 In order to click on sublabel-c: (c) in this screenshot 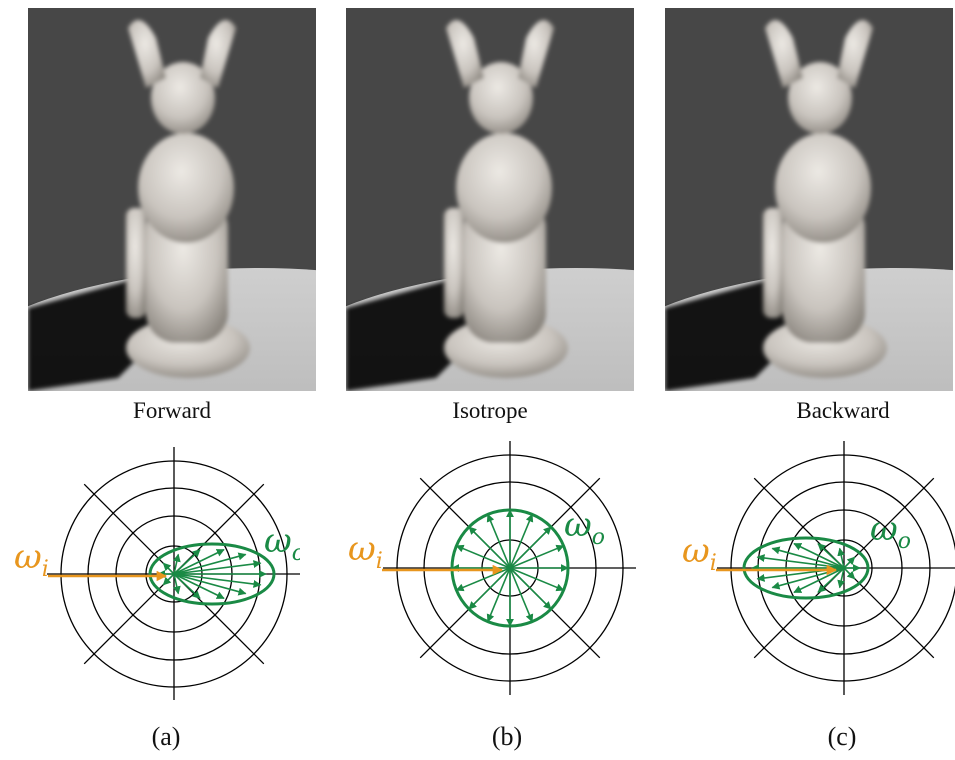, I will do `click(842, 736)`.